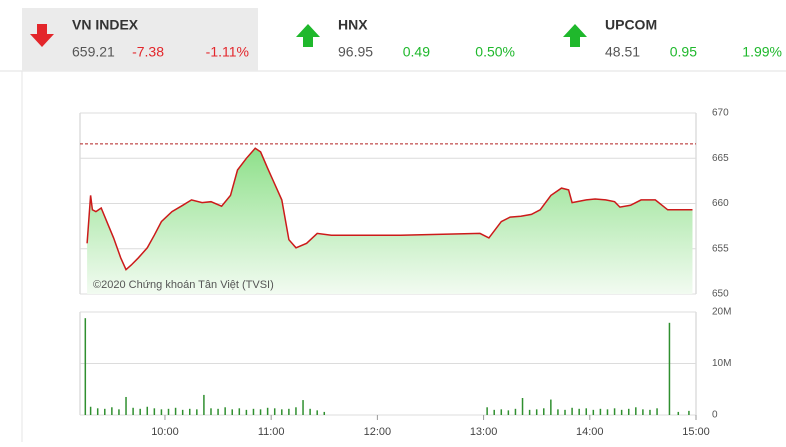  I want to click on y-tick-label: 10M, so click(721, 363).